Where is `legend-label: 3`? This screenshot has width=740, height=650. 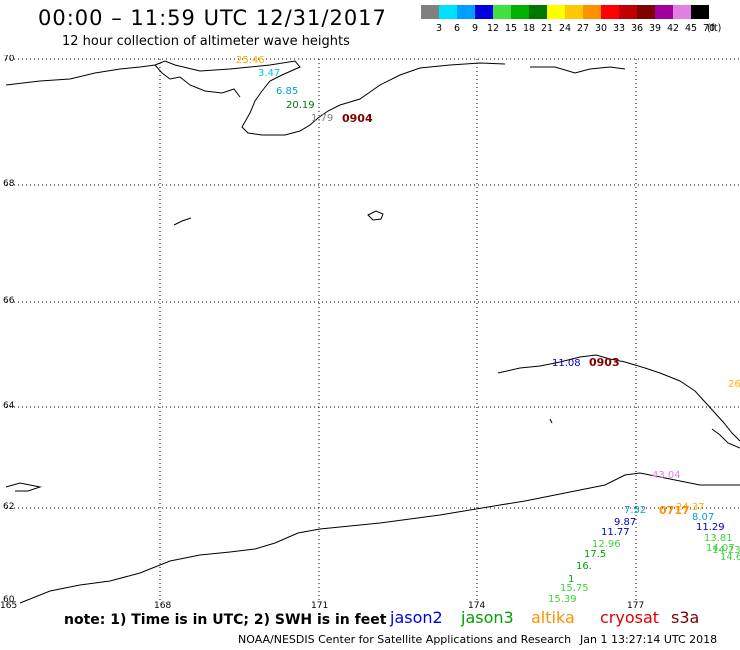
legend-label: 3 is located at coordinates (439, 28).